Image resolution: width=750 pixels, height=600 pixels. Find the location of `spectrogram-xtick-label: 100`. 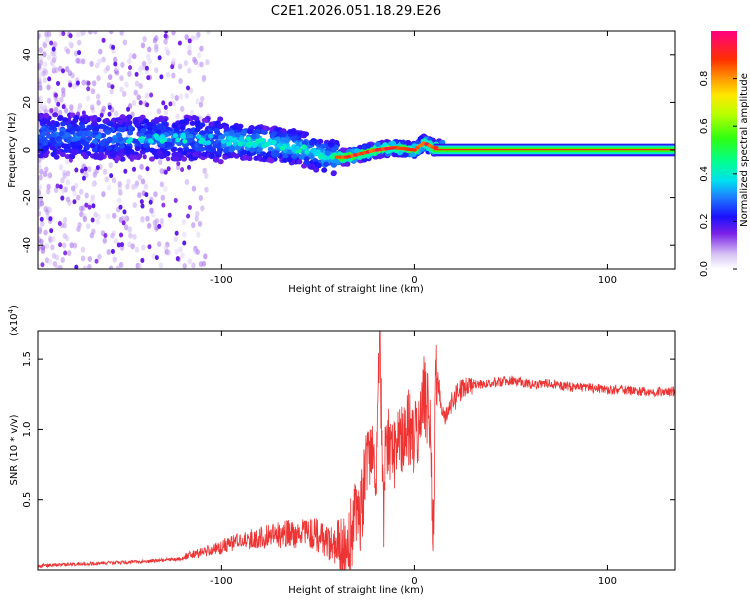

spectrogram-xtick-label: 100 is located at coordinates (607, 280).